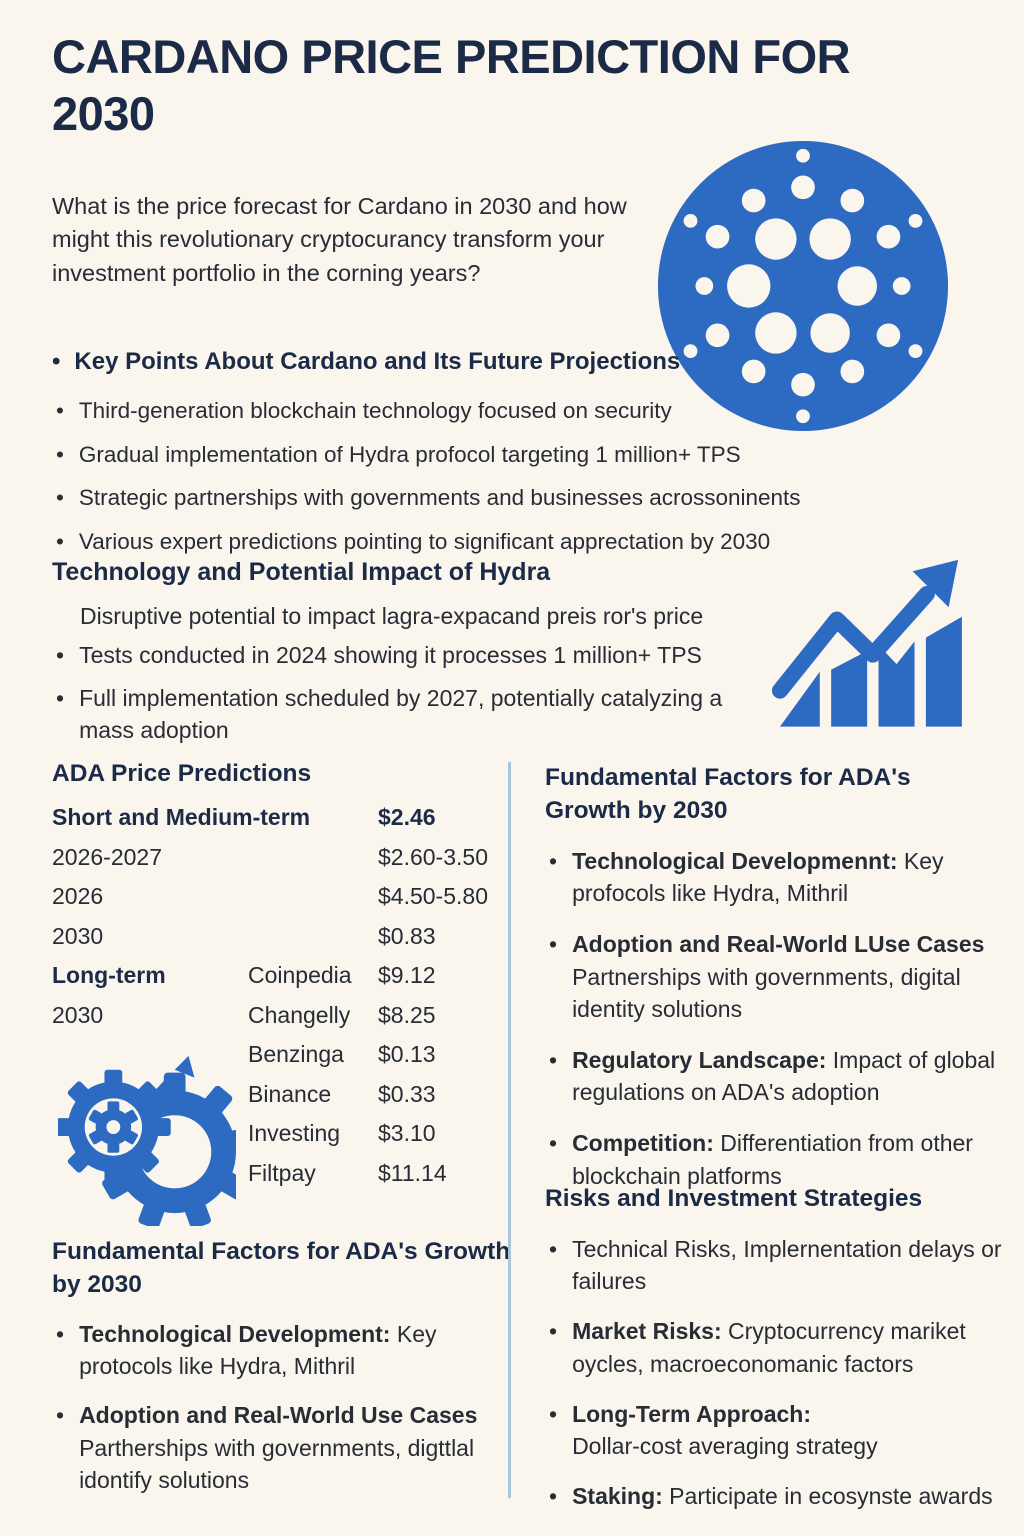 This screenshot has height=1536, width=1024. Describe the element at coordinates (294, 1133) in the screenshot. I see `source-name: Investing` at that location.